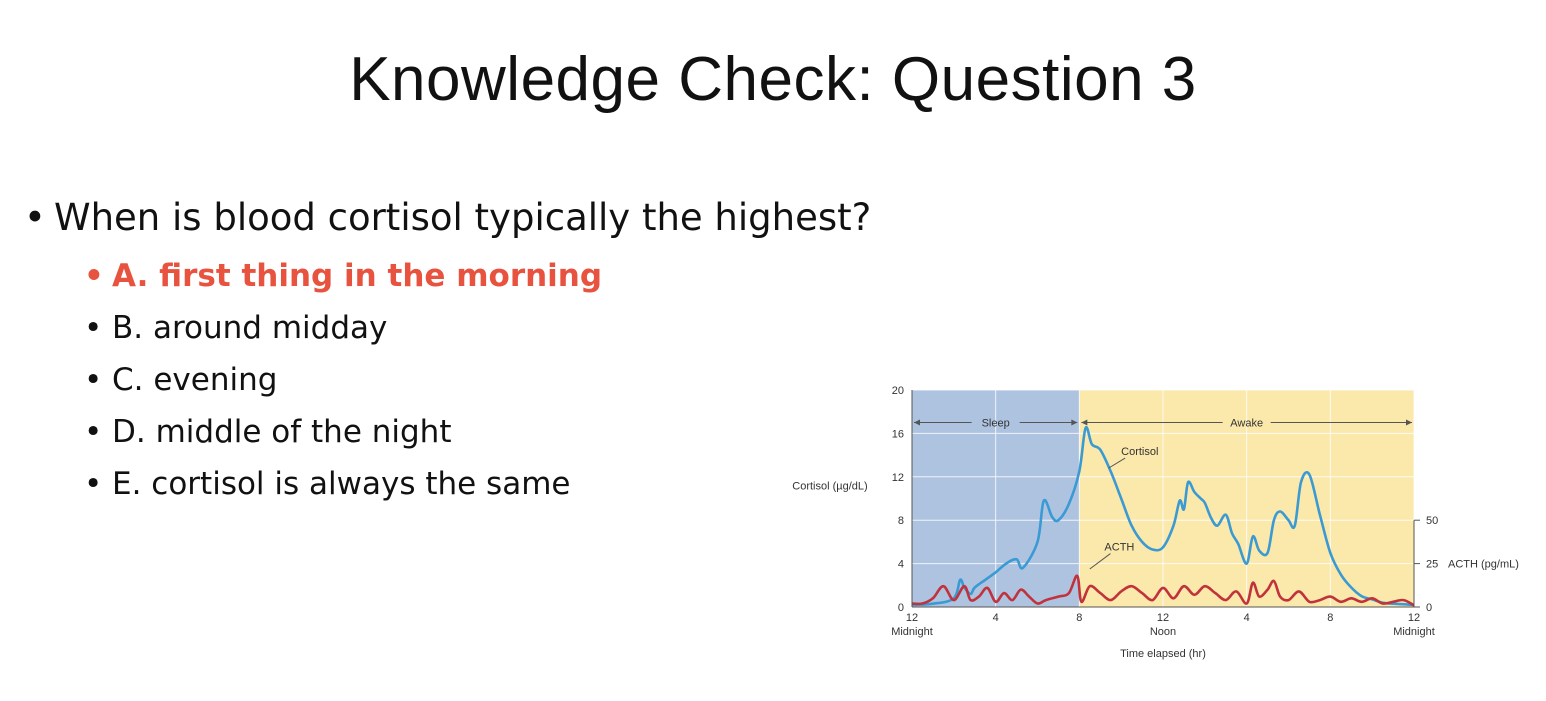 The image size is (1546, 701). I want to click on y-tick-label-right: 25, so click(1432, 565).